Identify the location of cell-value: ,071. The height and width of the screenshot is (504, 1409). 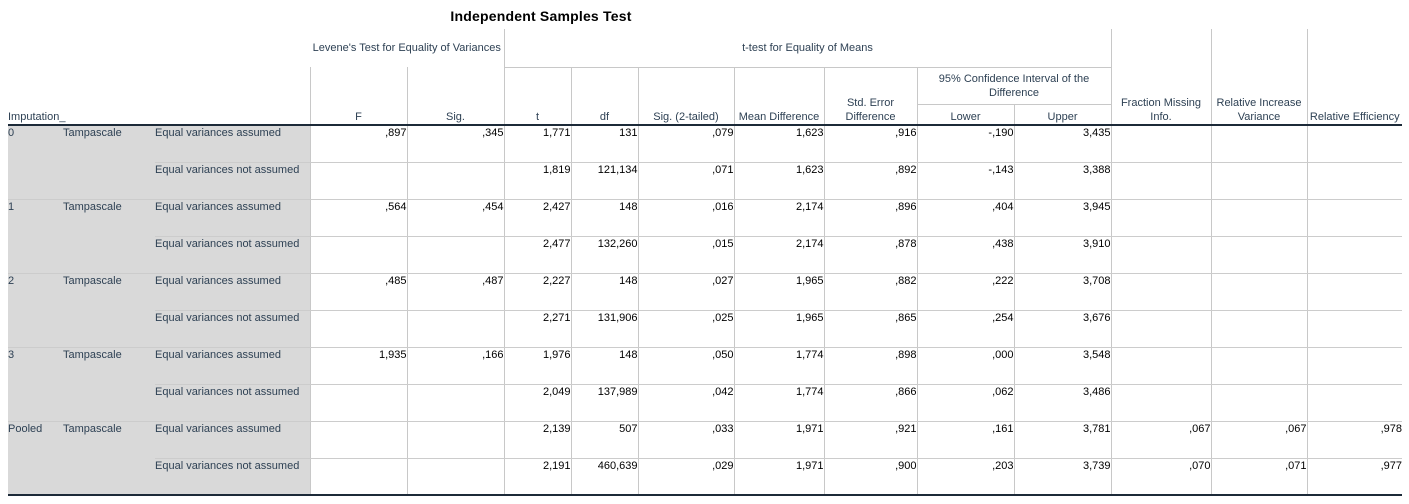
(685, 181).